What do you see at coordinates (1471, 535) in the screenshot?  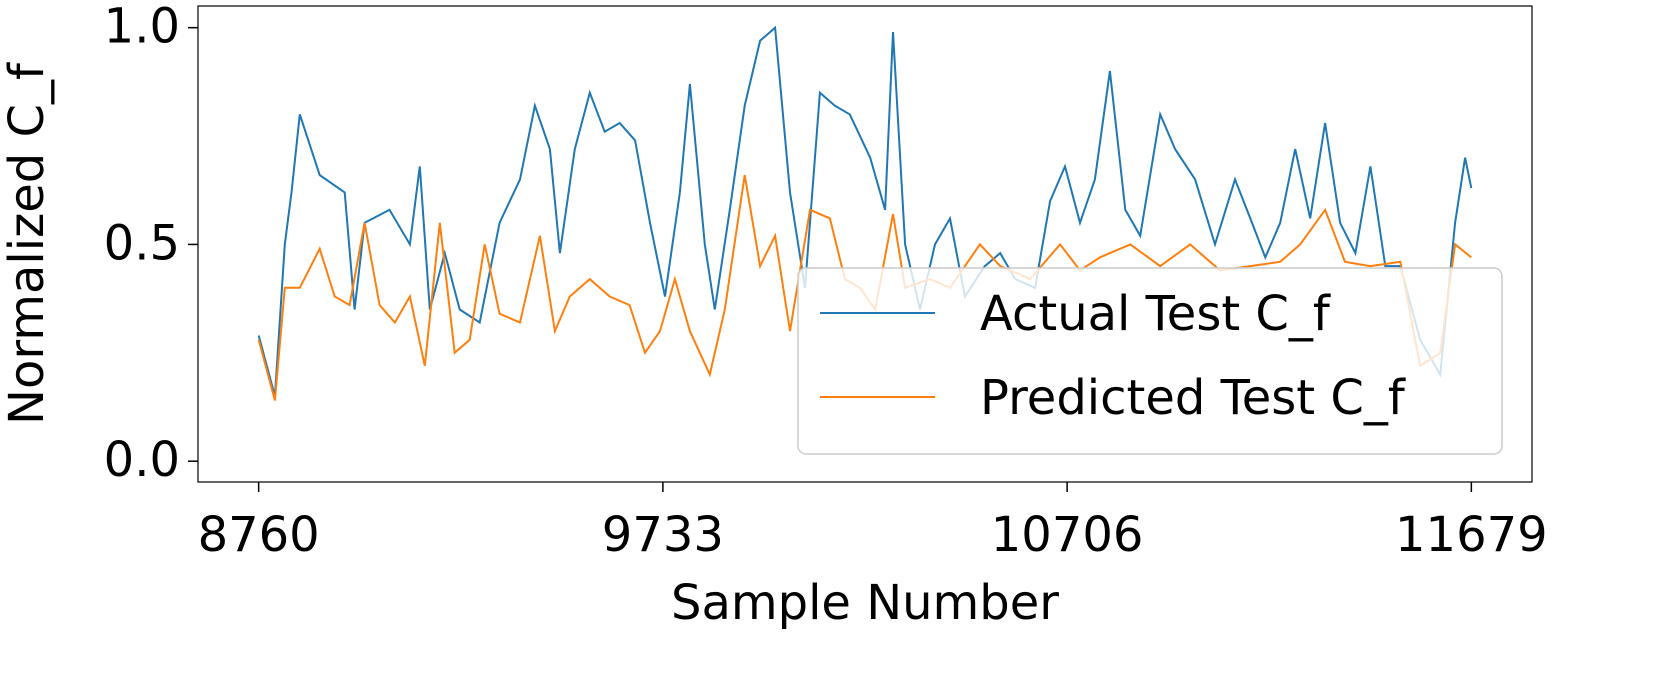 I see `x-tick-label: 11679` at bounding box center [1471, 535].